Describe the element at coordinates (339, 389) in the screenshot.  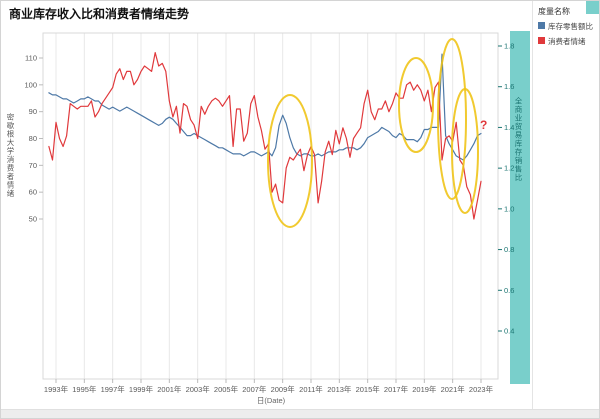
I see `x-tick-label: 2013年` at that location.